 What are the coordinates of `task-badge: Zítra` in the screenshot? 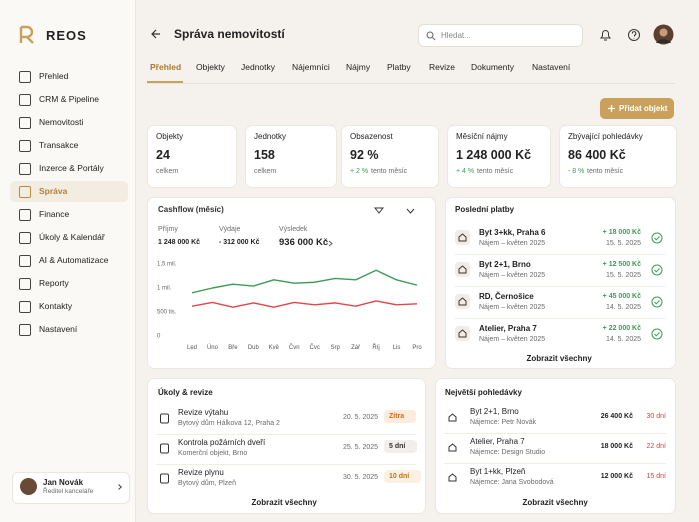 It's located at (400, 416).